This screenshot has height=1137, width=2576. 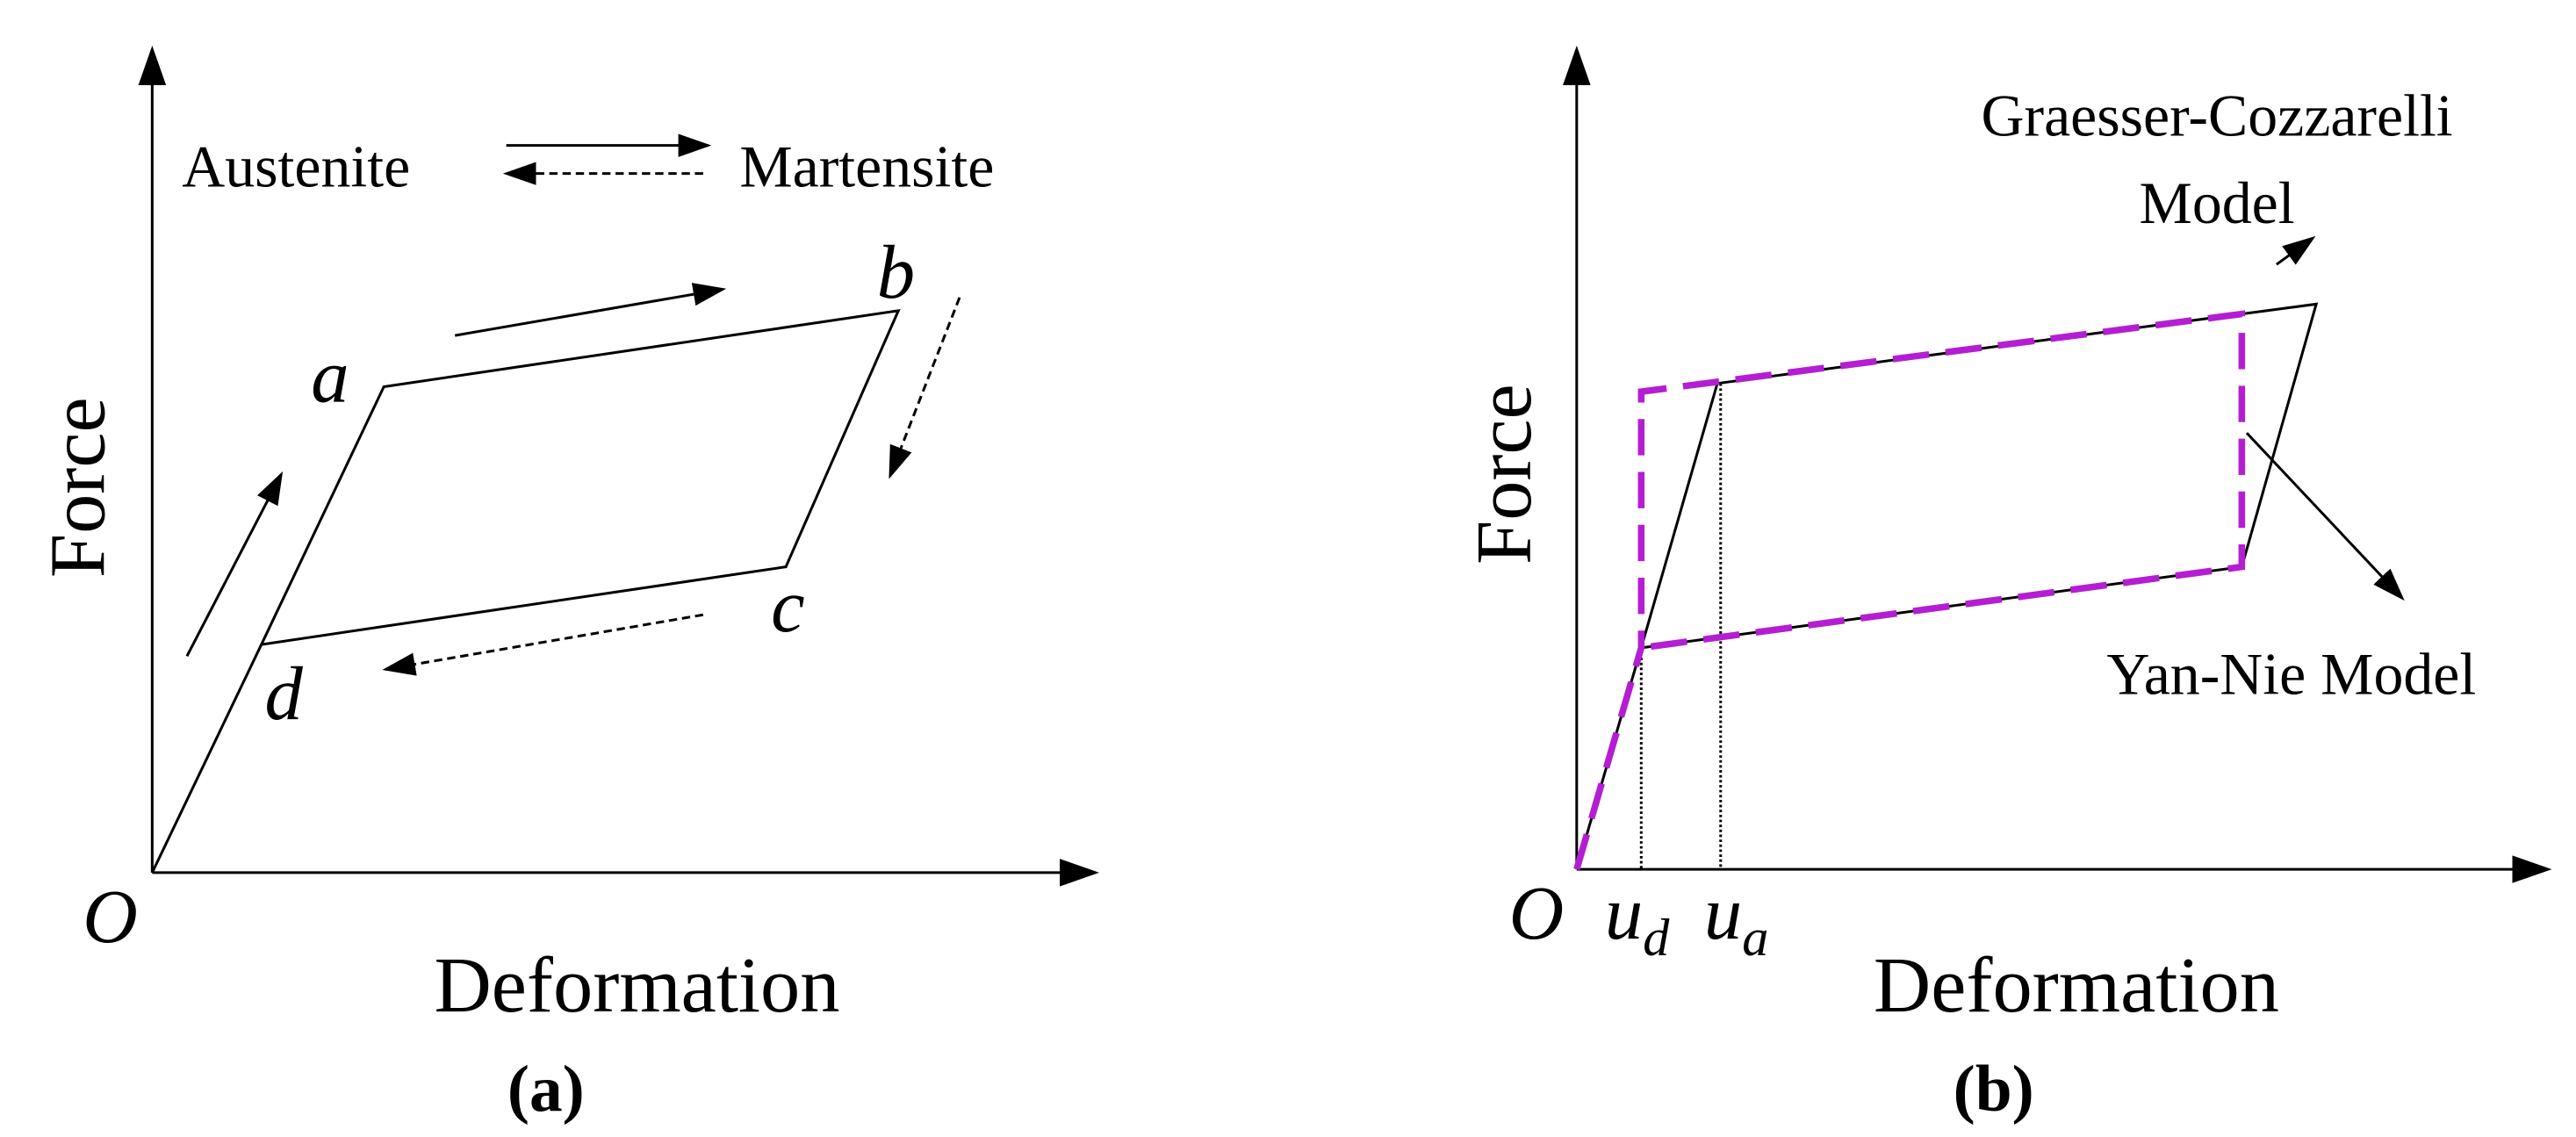 I want to click on subscript: a, so click(x=1755, y=938).